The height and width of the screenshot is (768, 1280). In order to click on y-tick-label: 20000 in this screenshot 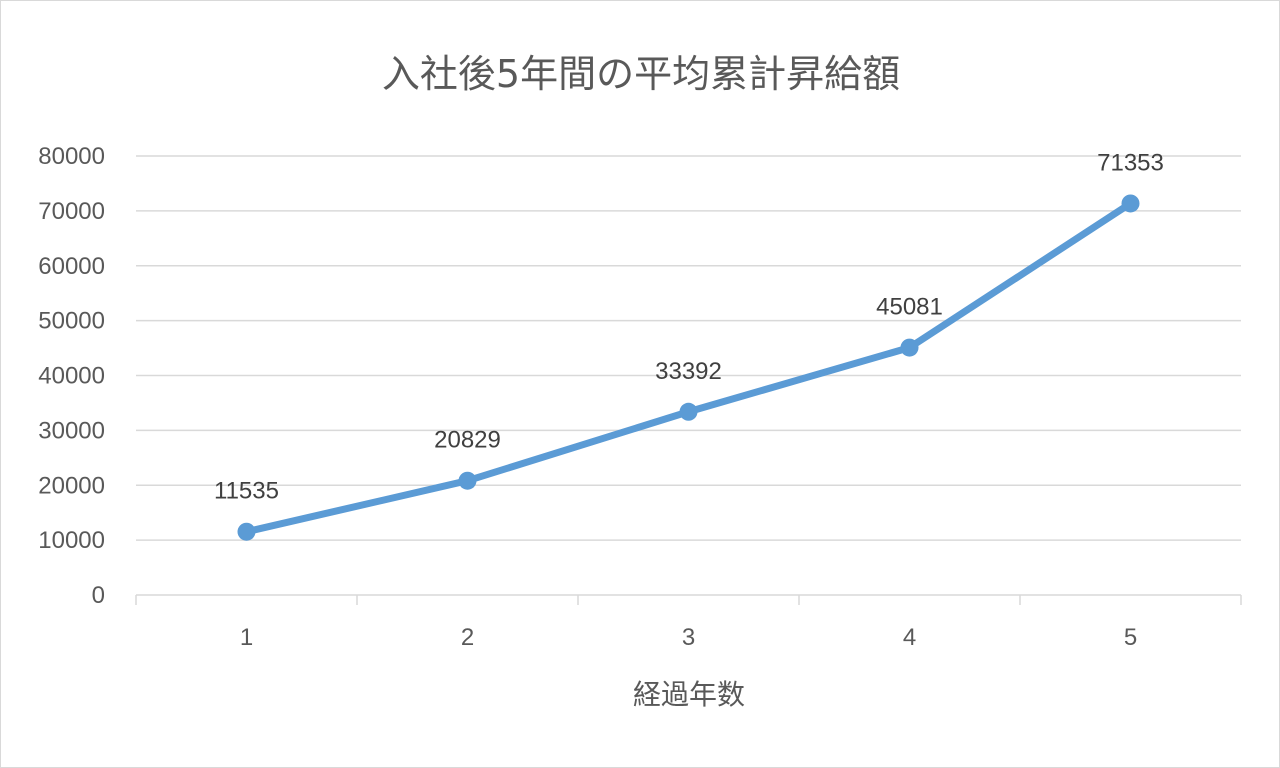, I will do `click(71, 485)`.